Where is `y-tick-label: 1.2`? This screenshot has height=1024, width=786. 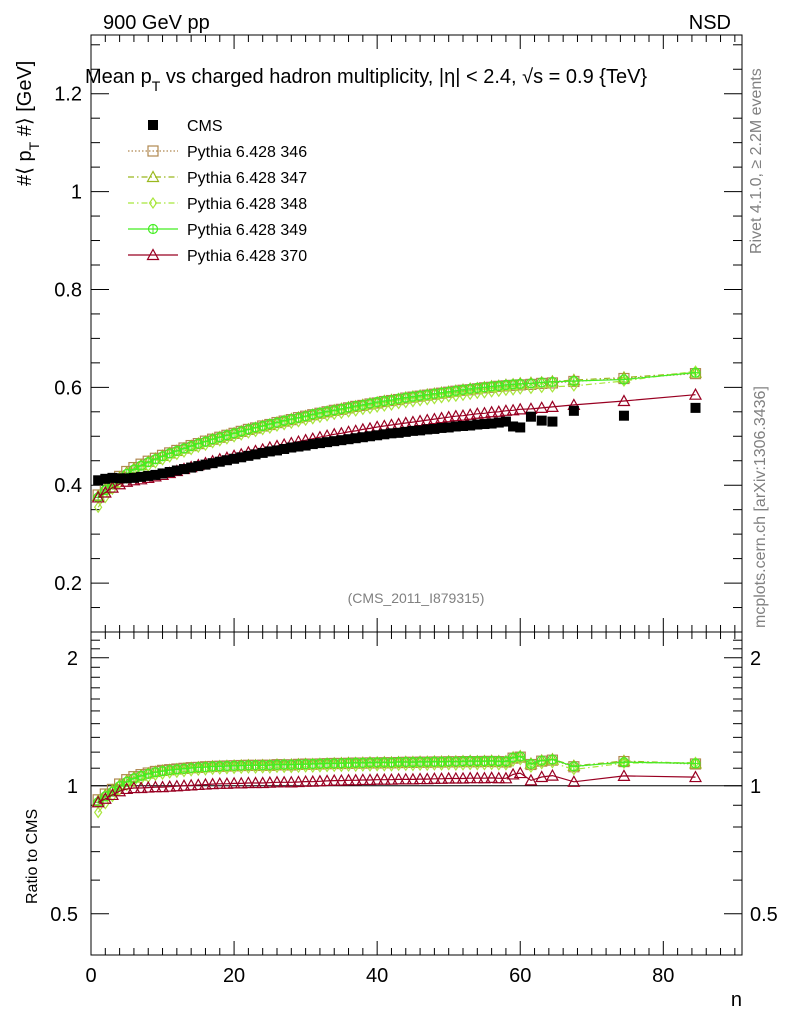 y-tick-label: 1.2 is located at coordinates (68, 95).